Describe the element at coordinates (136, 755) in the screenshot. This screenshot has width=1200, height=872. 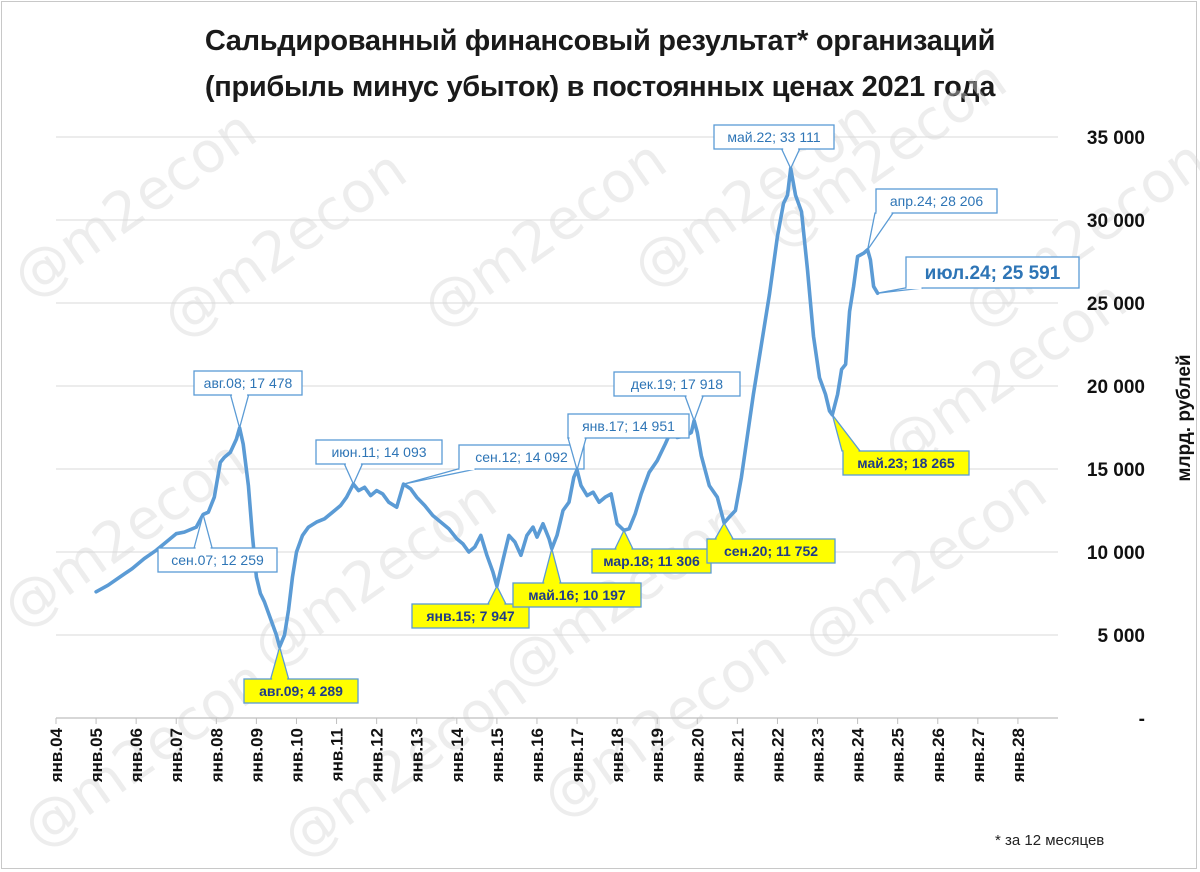
I see `x-tick-label: янв.06` at that location.